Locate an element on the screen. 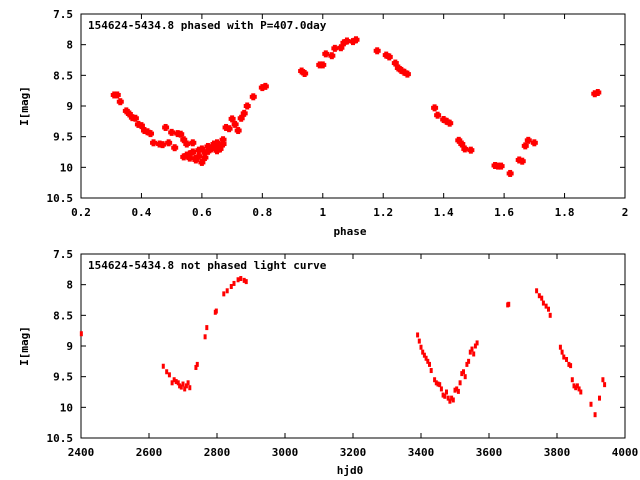 The image size is (640, 480). phased-x-tick-label: 2 is located at coordinates (625, 212).